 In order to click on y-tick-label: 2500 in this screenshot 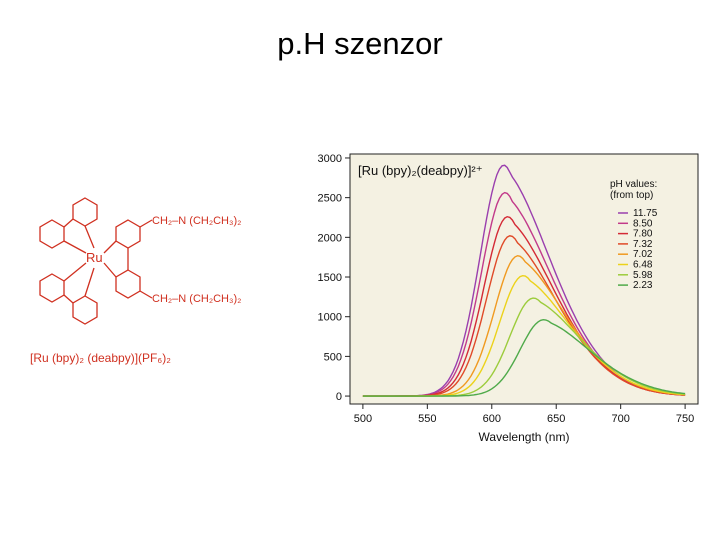, I will do `click(330, 199)`.